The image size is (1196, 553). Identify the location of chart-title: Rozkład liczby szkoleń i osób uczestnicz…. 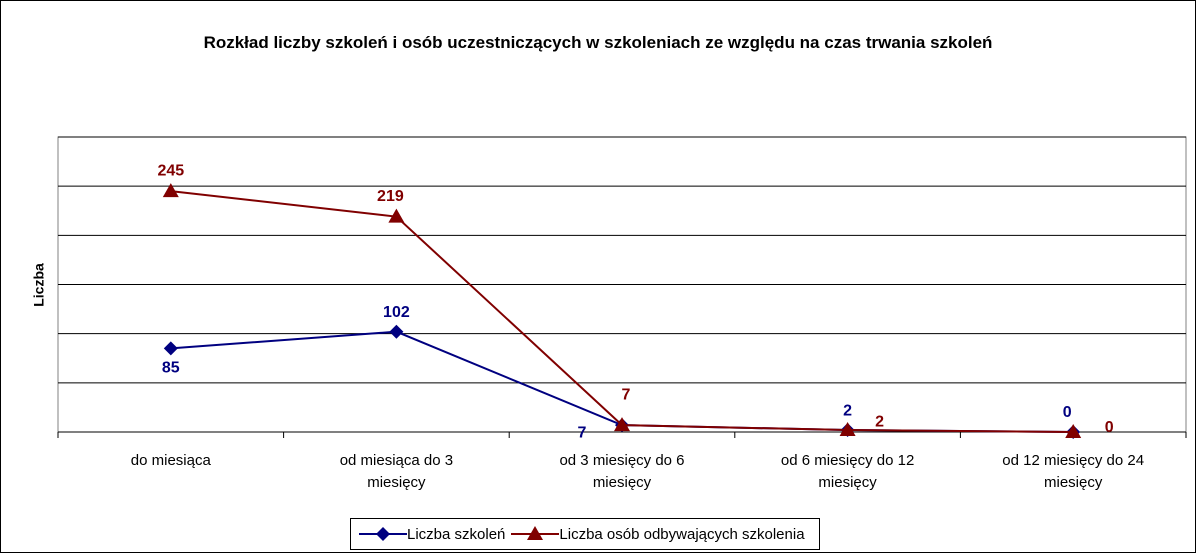
(598, 42).